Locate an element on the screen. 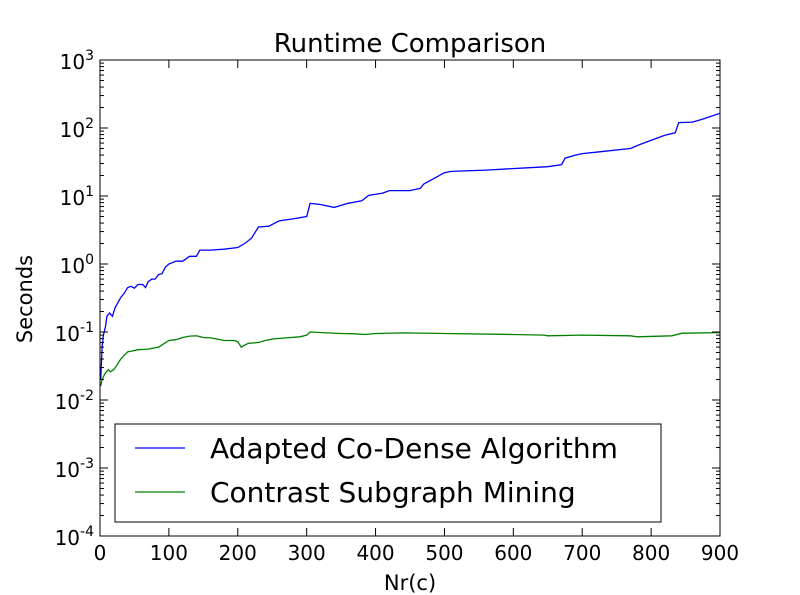 This screenshot has width=800, height=595. x-tick-label: 800 is located at coordinates (651, 553).